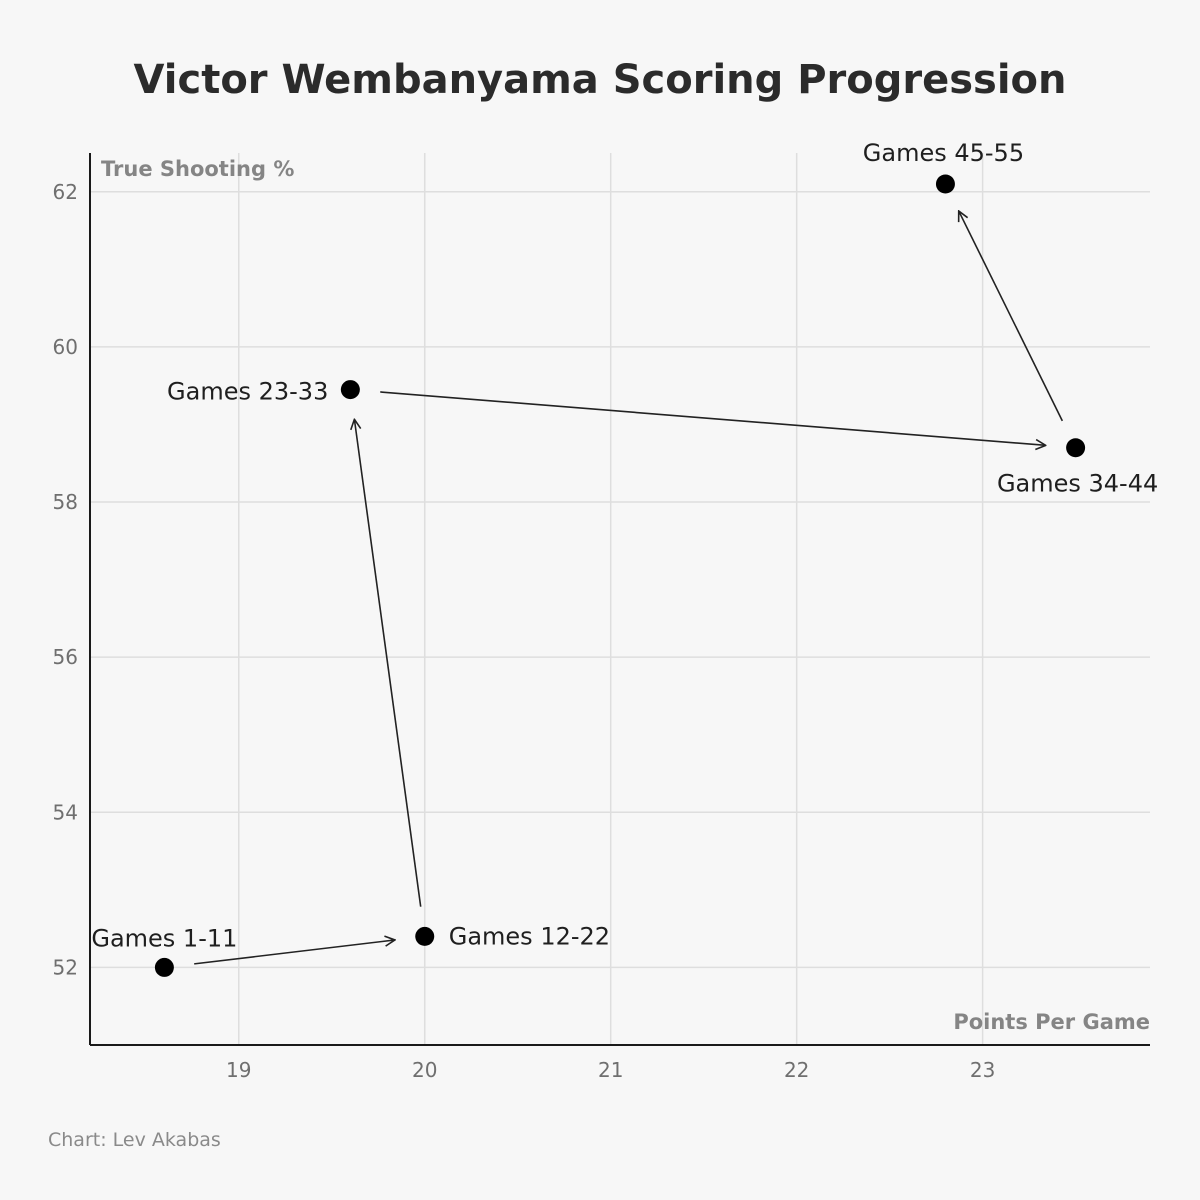  What do you see at coordinates (238, 1070) in the screenshot?
I see `x-tick-label: 19` at bounding box center [238, 1070].